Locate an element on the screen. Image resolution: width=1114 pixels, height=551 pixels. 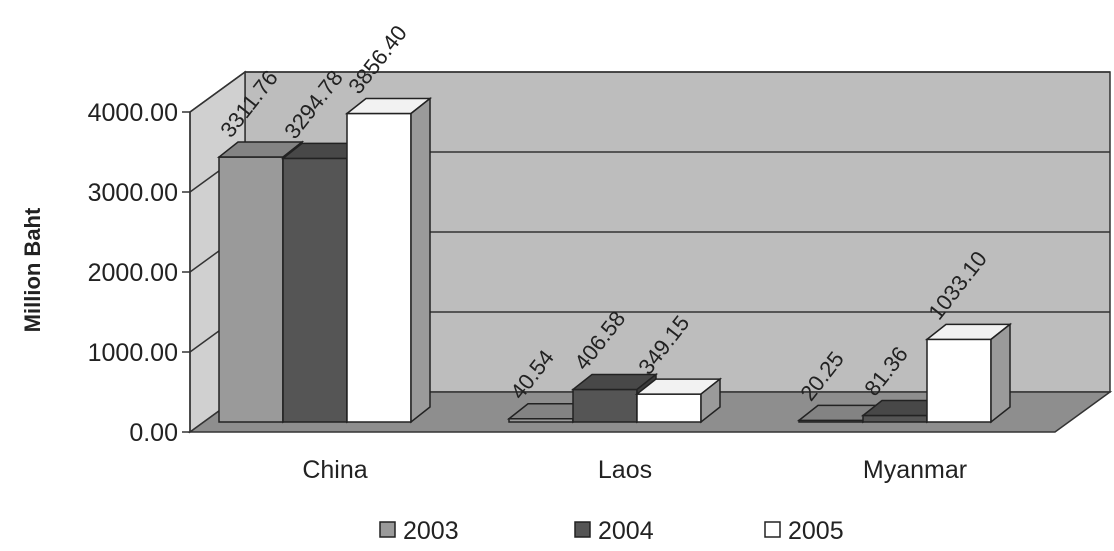
legend: 2003 2004 2005 is located at coordinates (611, 531).